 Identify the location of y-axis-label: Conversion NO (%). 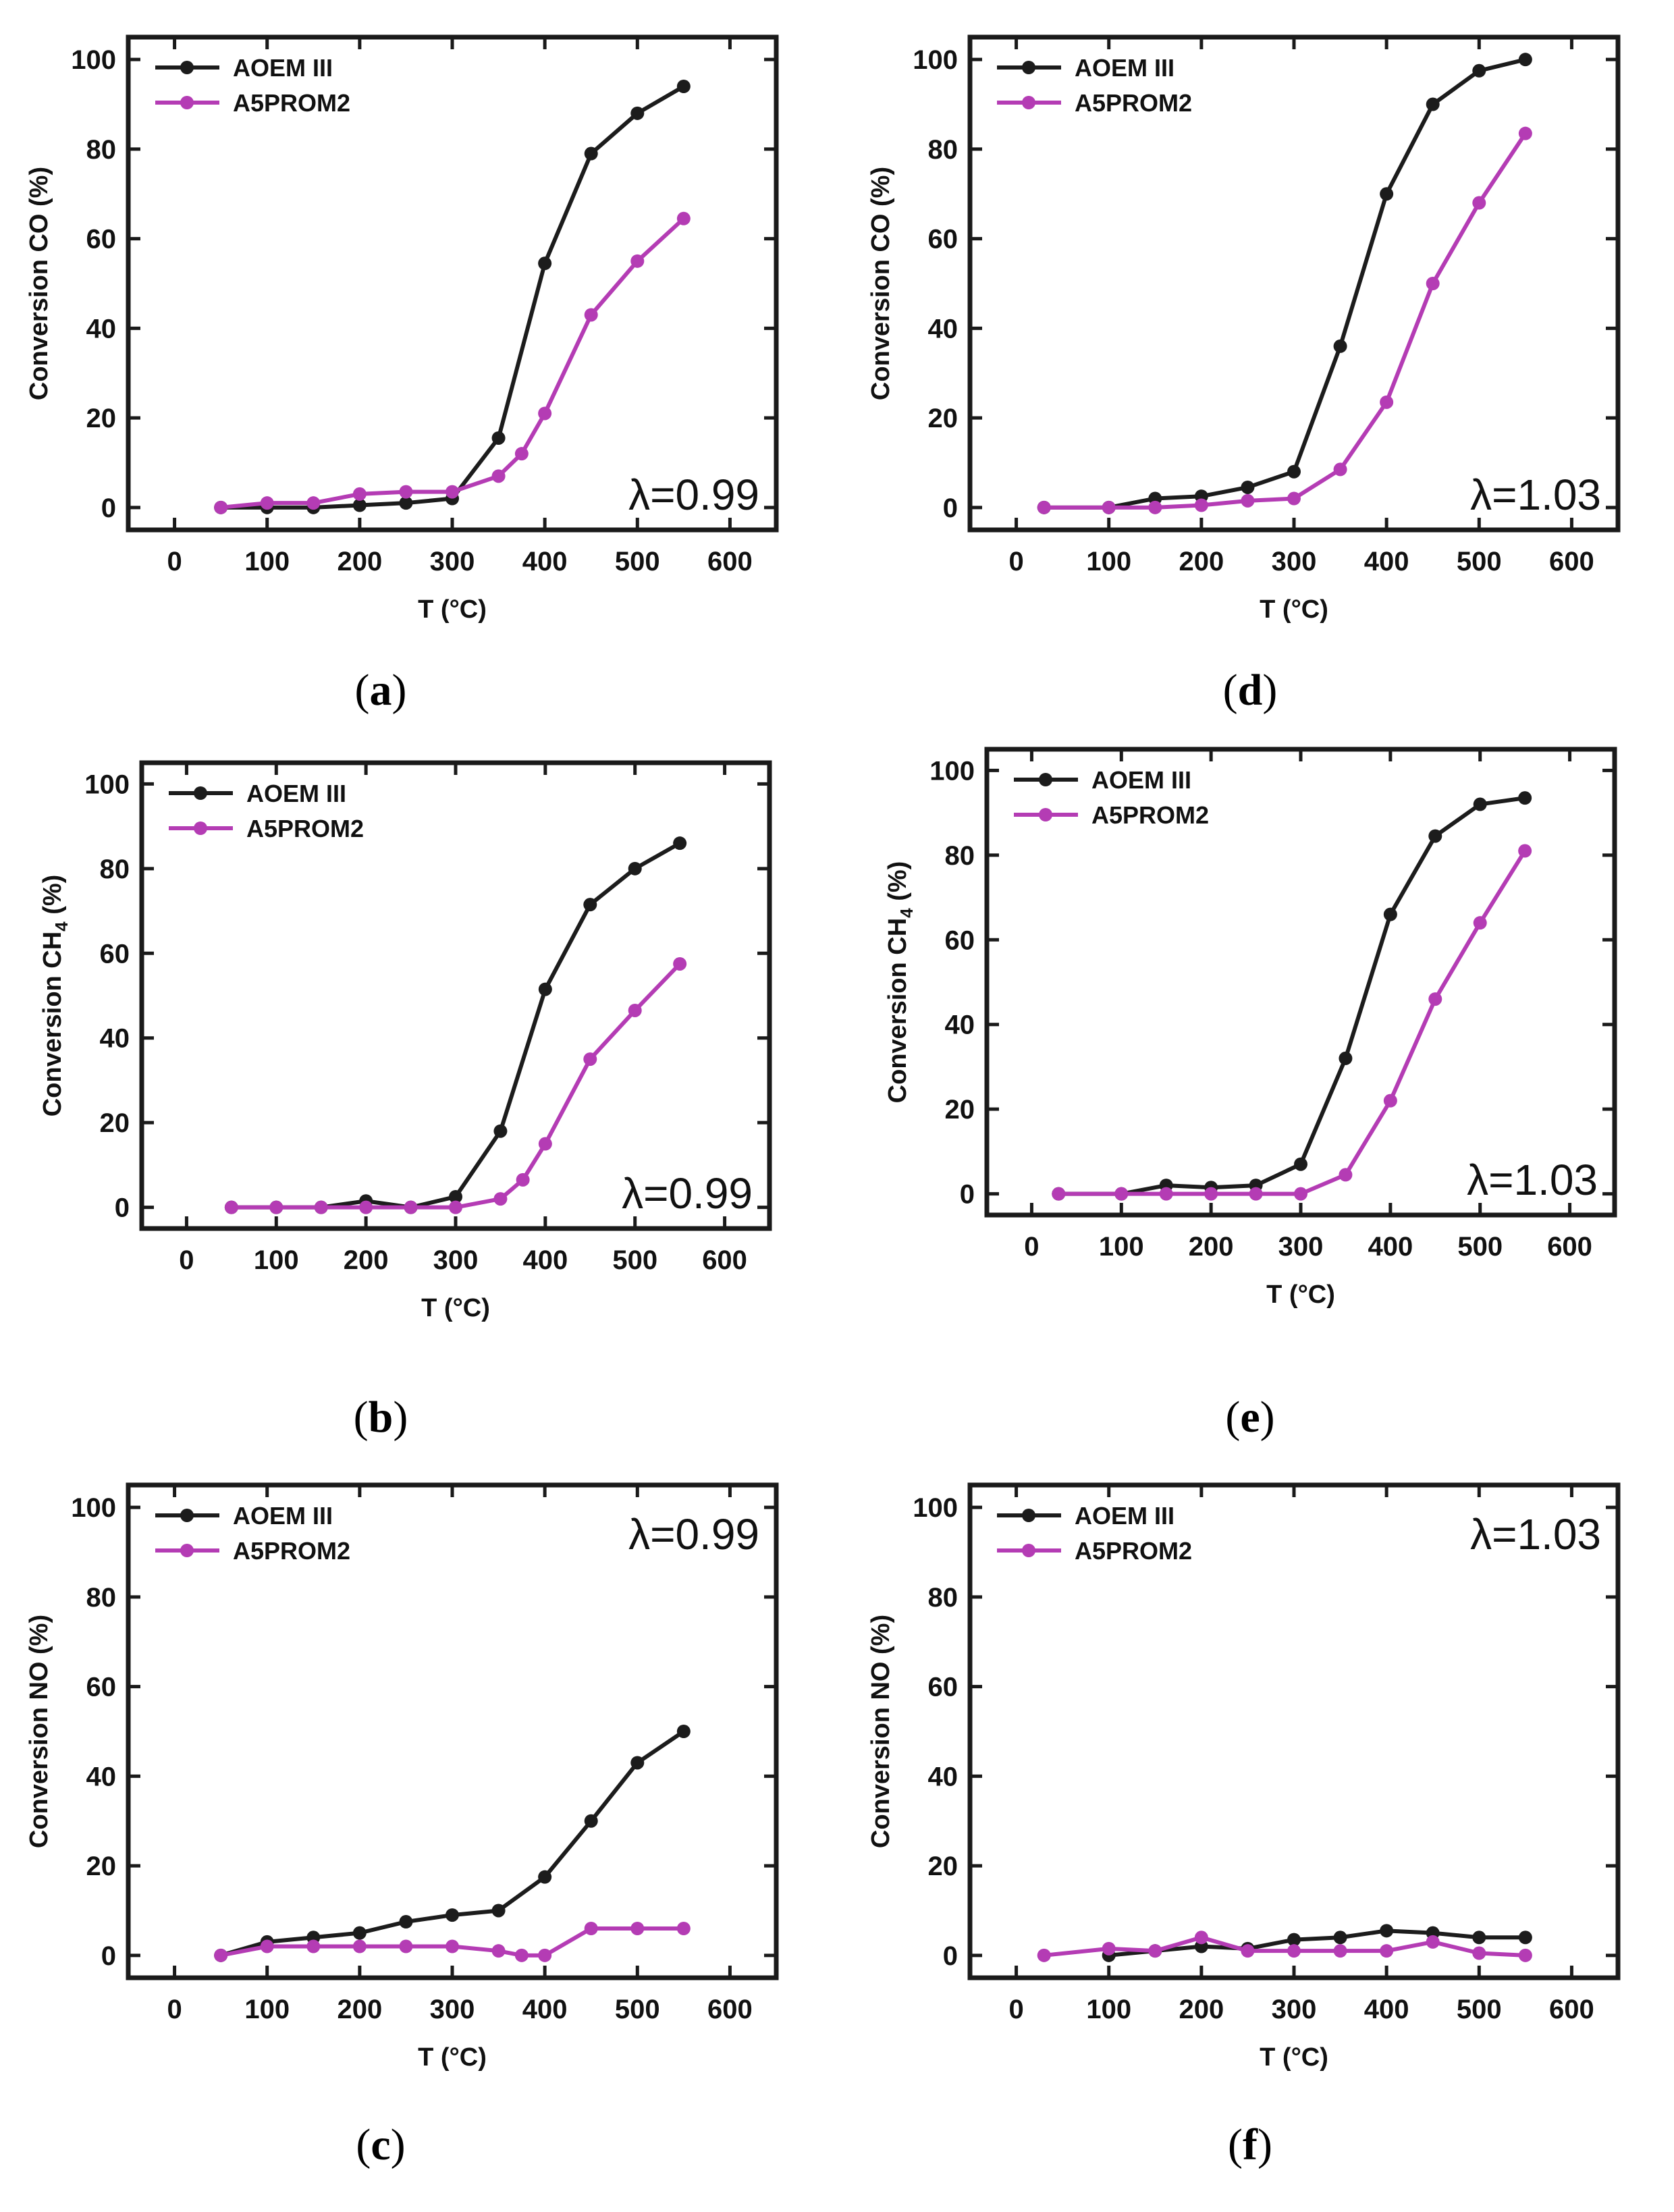
(881, 1731).